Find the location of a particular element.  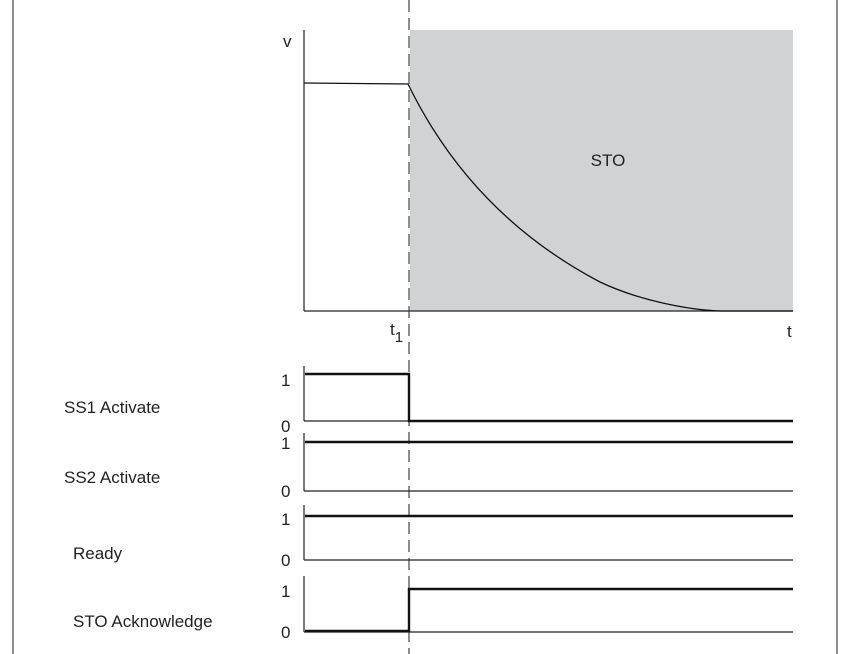

signal-label: STO Acknowledge is located at coordinates (143, 621).